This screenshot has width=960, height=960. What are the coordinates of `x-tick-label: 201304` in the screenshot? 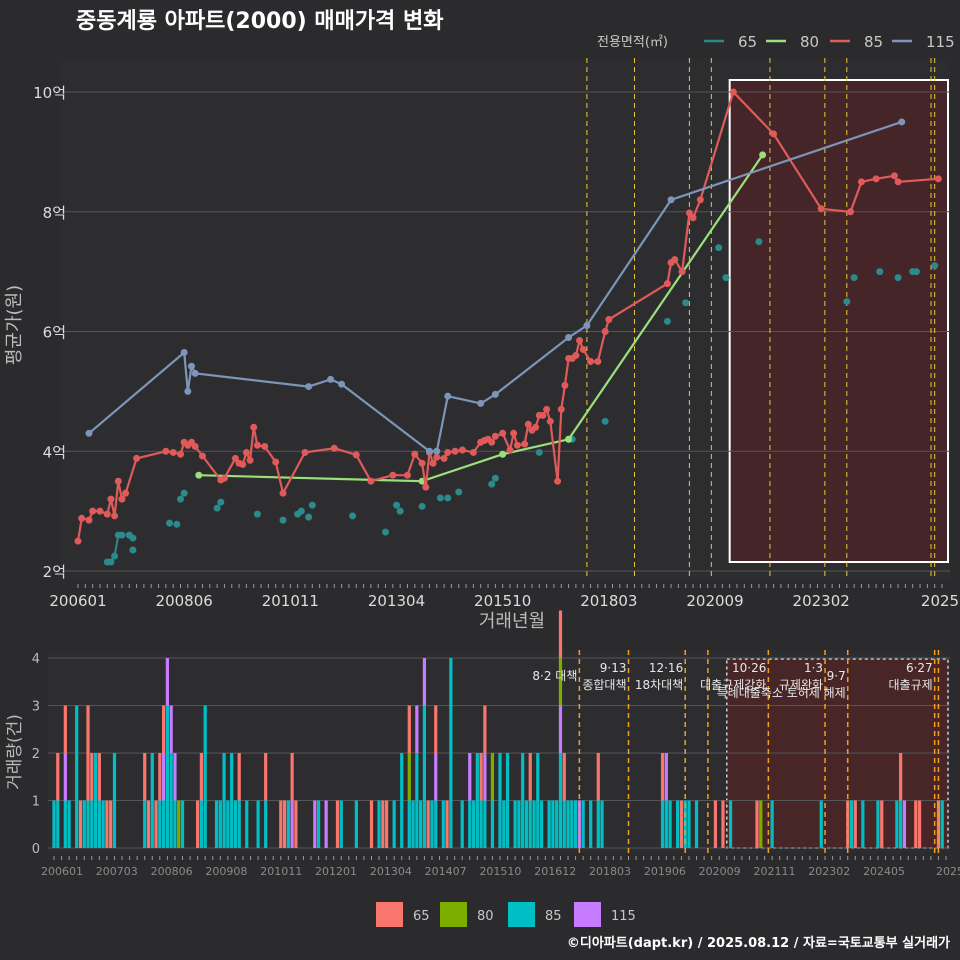 It's located at (396, 601).